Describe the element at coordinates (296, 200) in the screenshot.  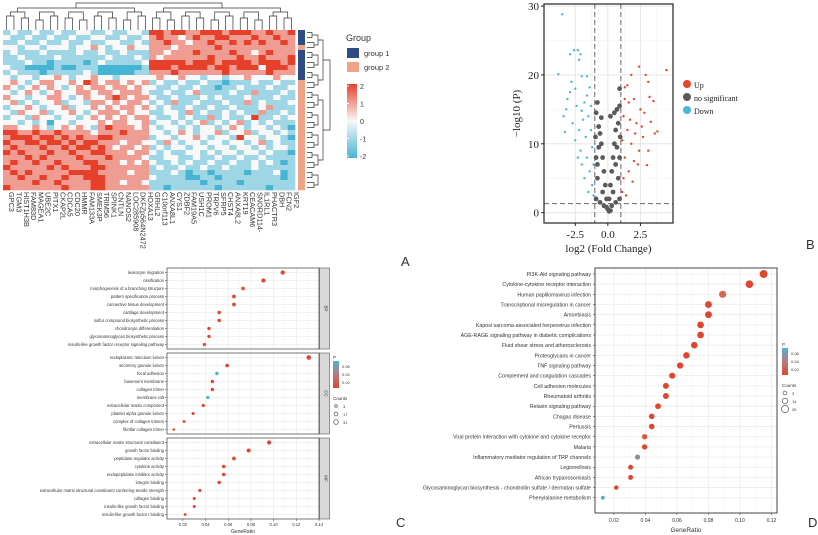
I see `gene-label: IGF2` at that location.